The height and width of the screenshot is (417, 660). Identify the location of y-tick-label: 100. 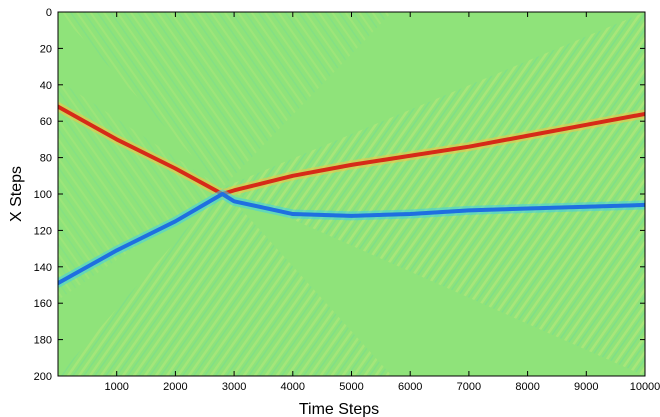
(43, 195).